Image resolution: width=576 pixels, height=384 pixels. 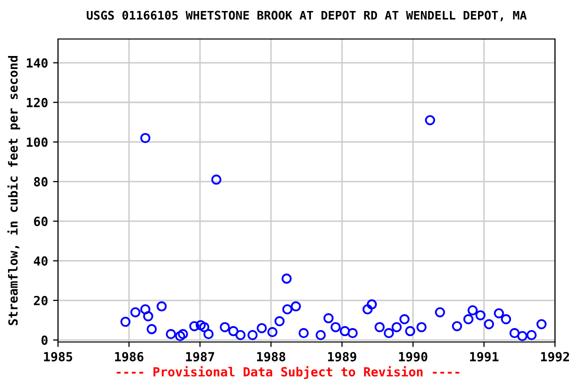 What do you see at coordinates (306, 16) in the screenshot?
I see `chart-title: USGS 01166105 WHETSTONE BROOK AT DEPOT RD AT WENDELL DEPOT, MA` at bounding box center [306, 16].